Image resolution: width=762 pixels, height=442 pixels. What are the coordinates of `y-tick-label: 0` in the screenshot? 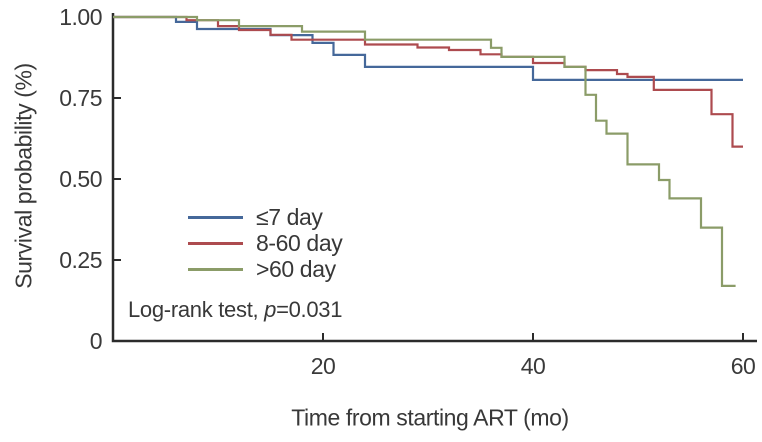 It's located at (96, 341).